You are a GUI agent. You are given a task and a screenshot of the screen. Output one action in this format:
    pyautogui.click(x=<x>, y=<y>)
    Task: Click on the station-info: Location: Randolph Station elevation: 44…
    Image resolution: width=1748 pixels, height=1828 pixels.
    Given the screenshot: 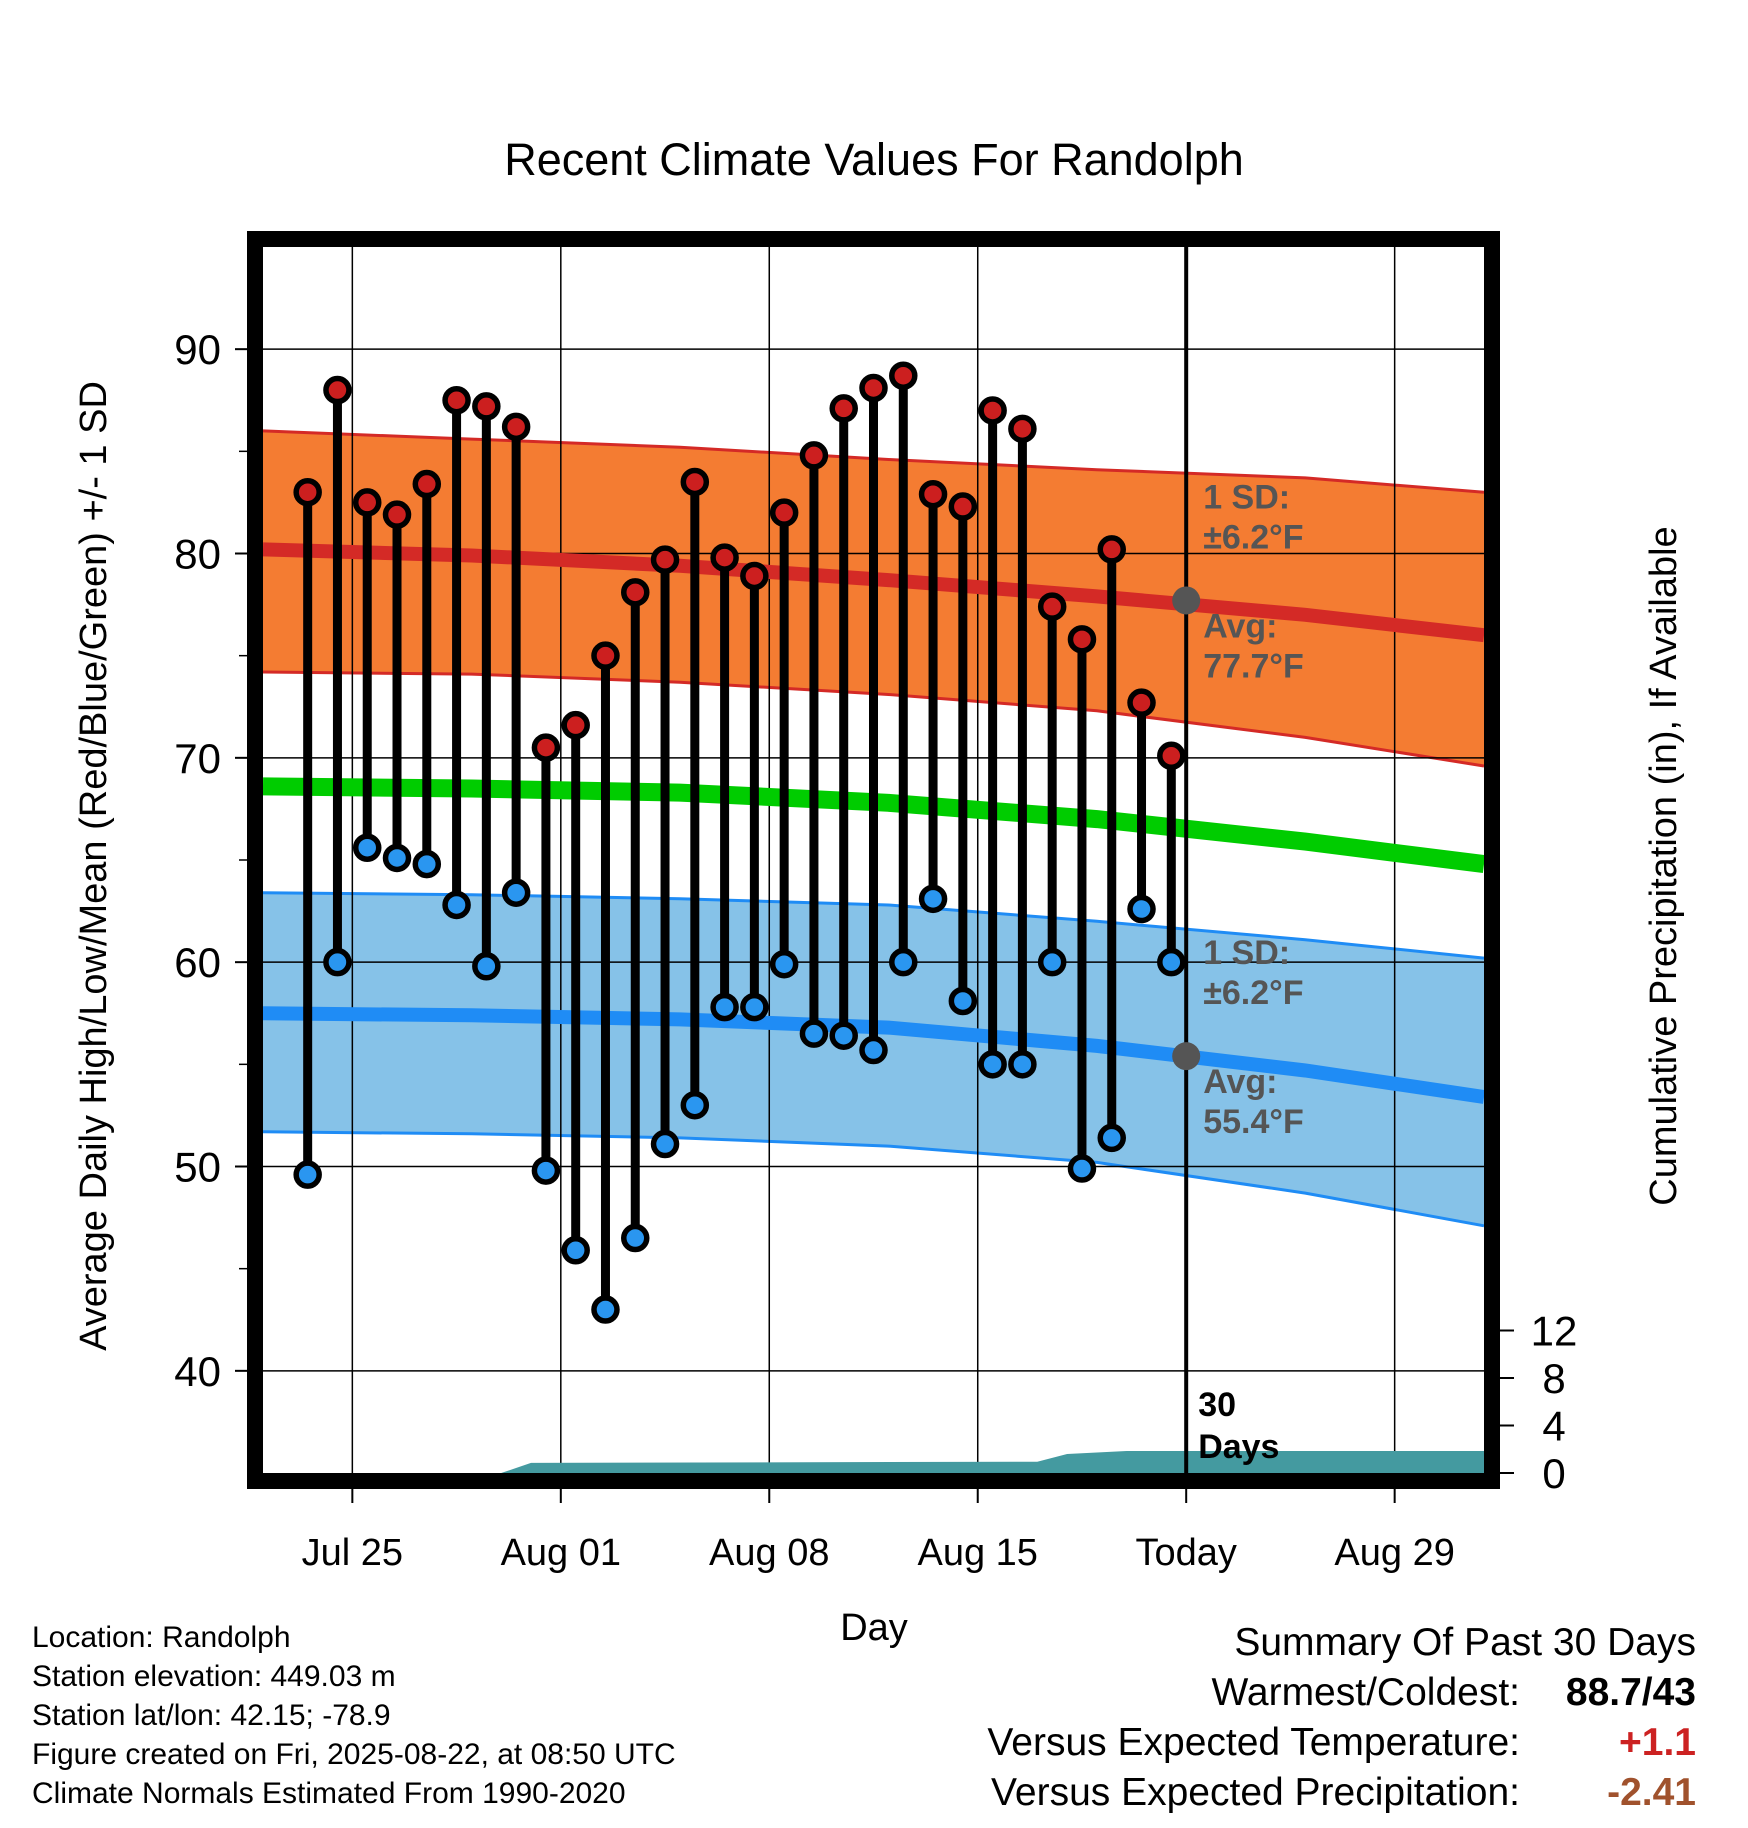 What is the action you would take?
    pyautogui.click(x=354, y=1715)
    